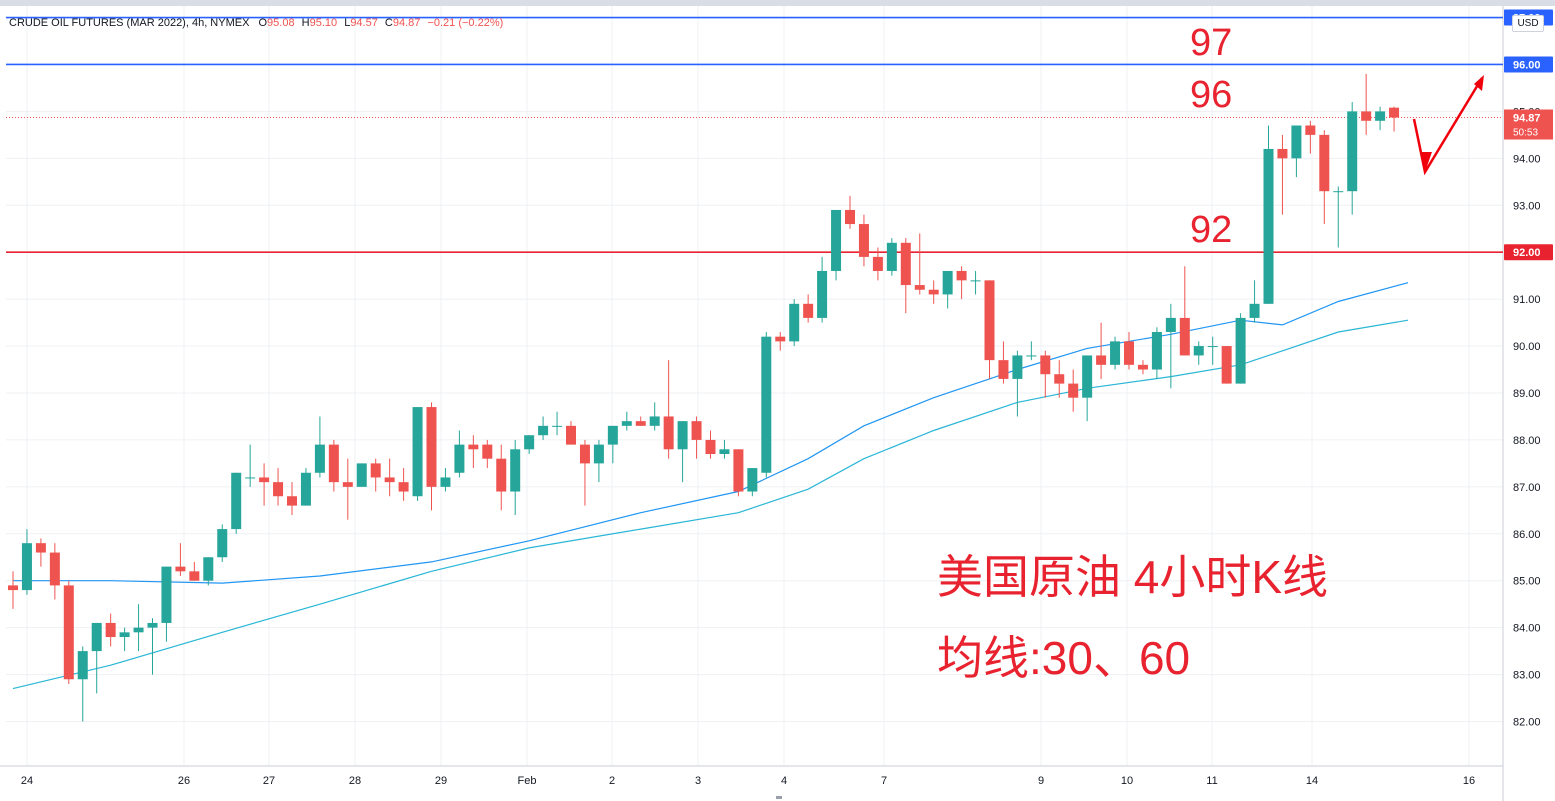  Describe the element at coordinates (1133, 577) in the screenshot. I see `annotation-title: 美国原油 4小时K线` at that location.